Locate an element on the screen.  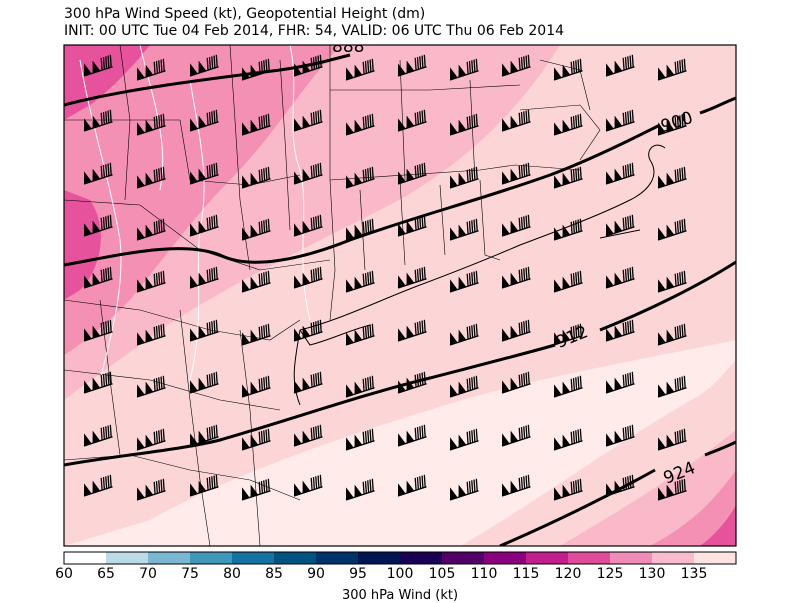
colorbar-tick-label: 115 is located at coordinates (526, 574).